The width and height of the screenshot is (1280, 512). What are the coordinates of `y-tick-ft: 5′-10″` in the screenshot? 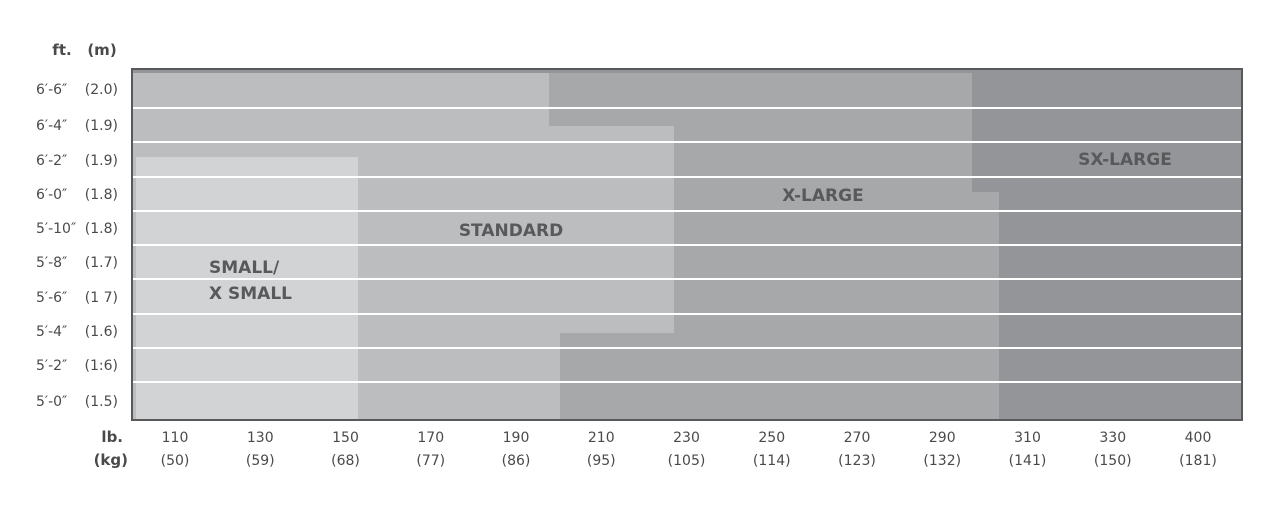 It's located at (56, 229).